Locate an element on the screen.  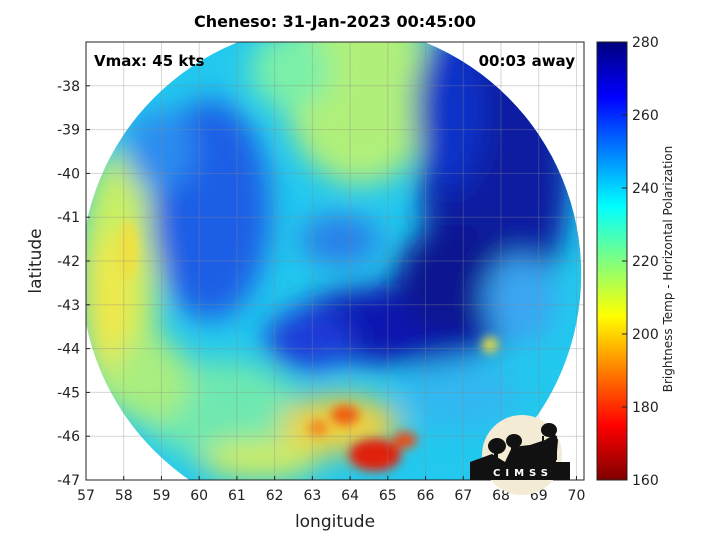
logo-text: CIMSS is located at coordinates (523, 473).